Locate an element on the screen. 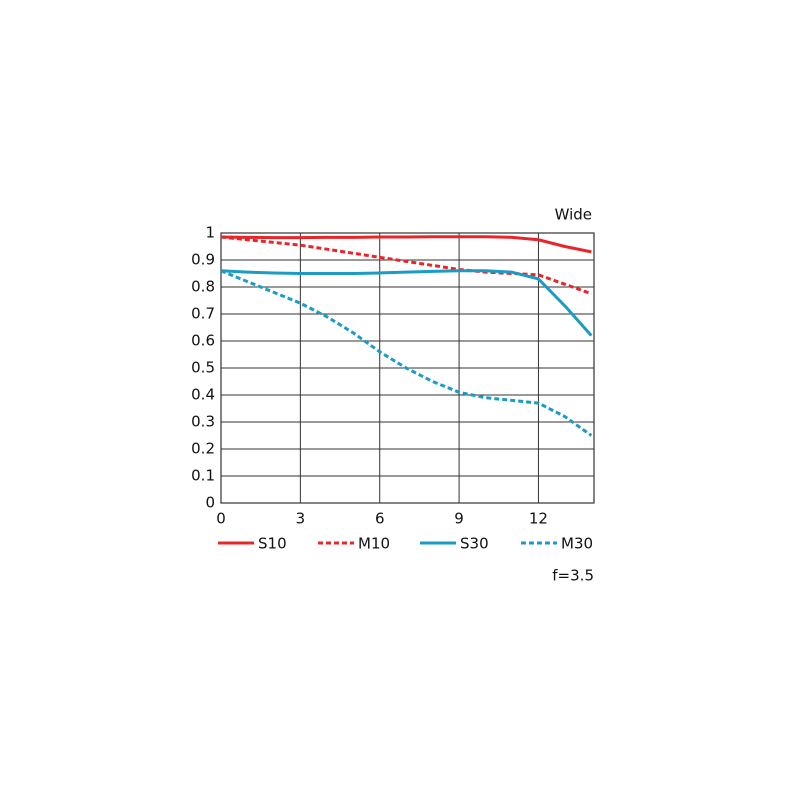 The height and width of the screenshot is (789, 789). x-tick-label: 3 is located at coordinates (301, 519).